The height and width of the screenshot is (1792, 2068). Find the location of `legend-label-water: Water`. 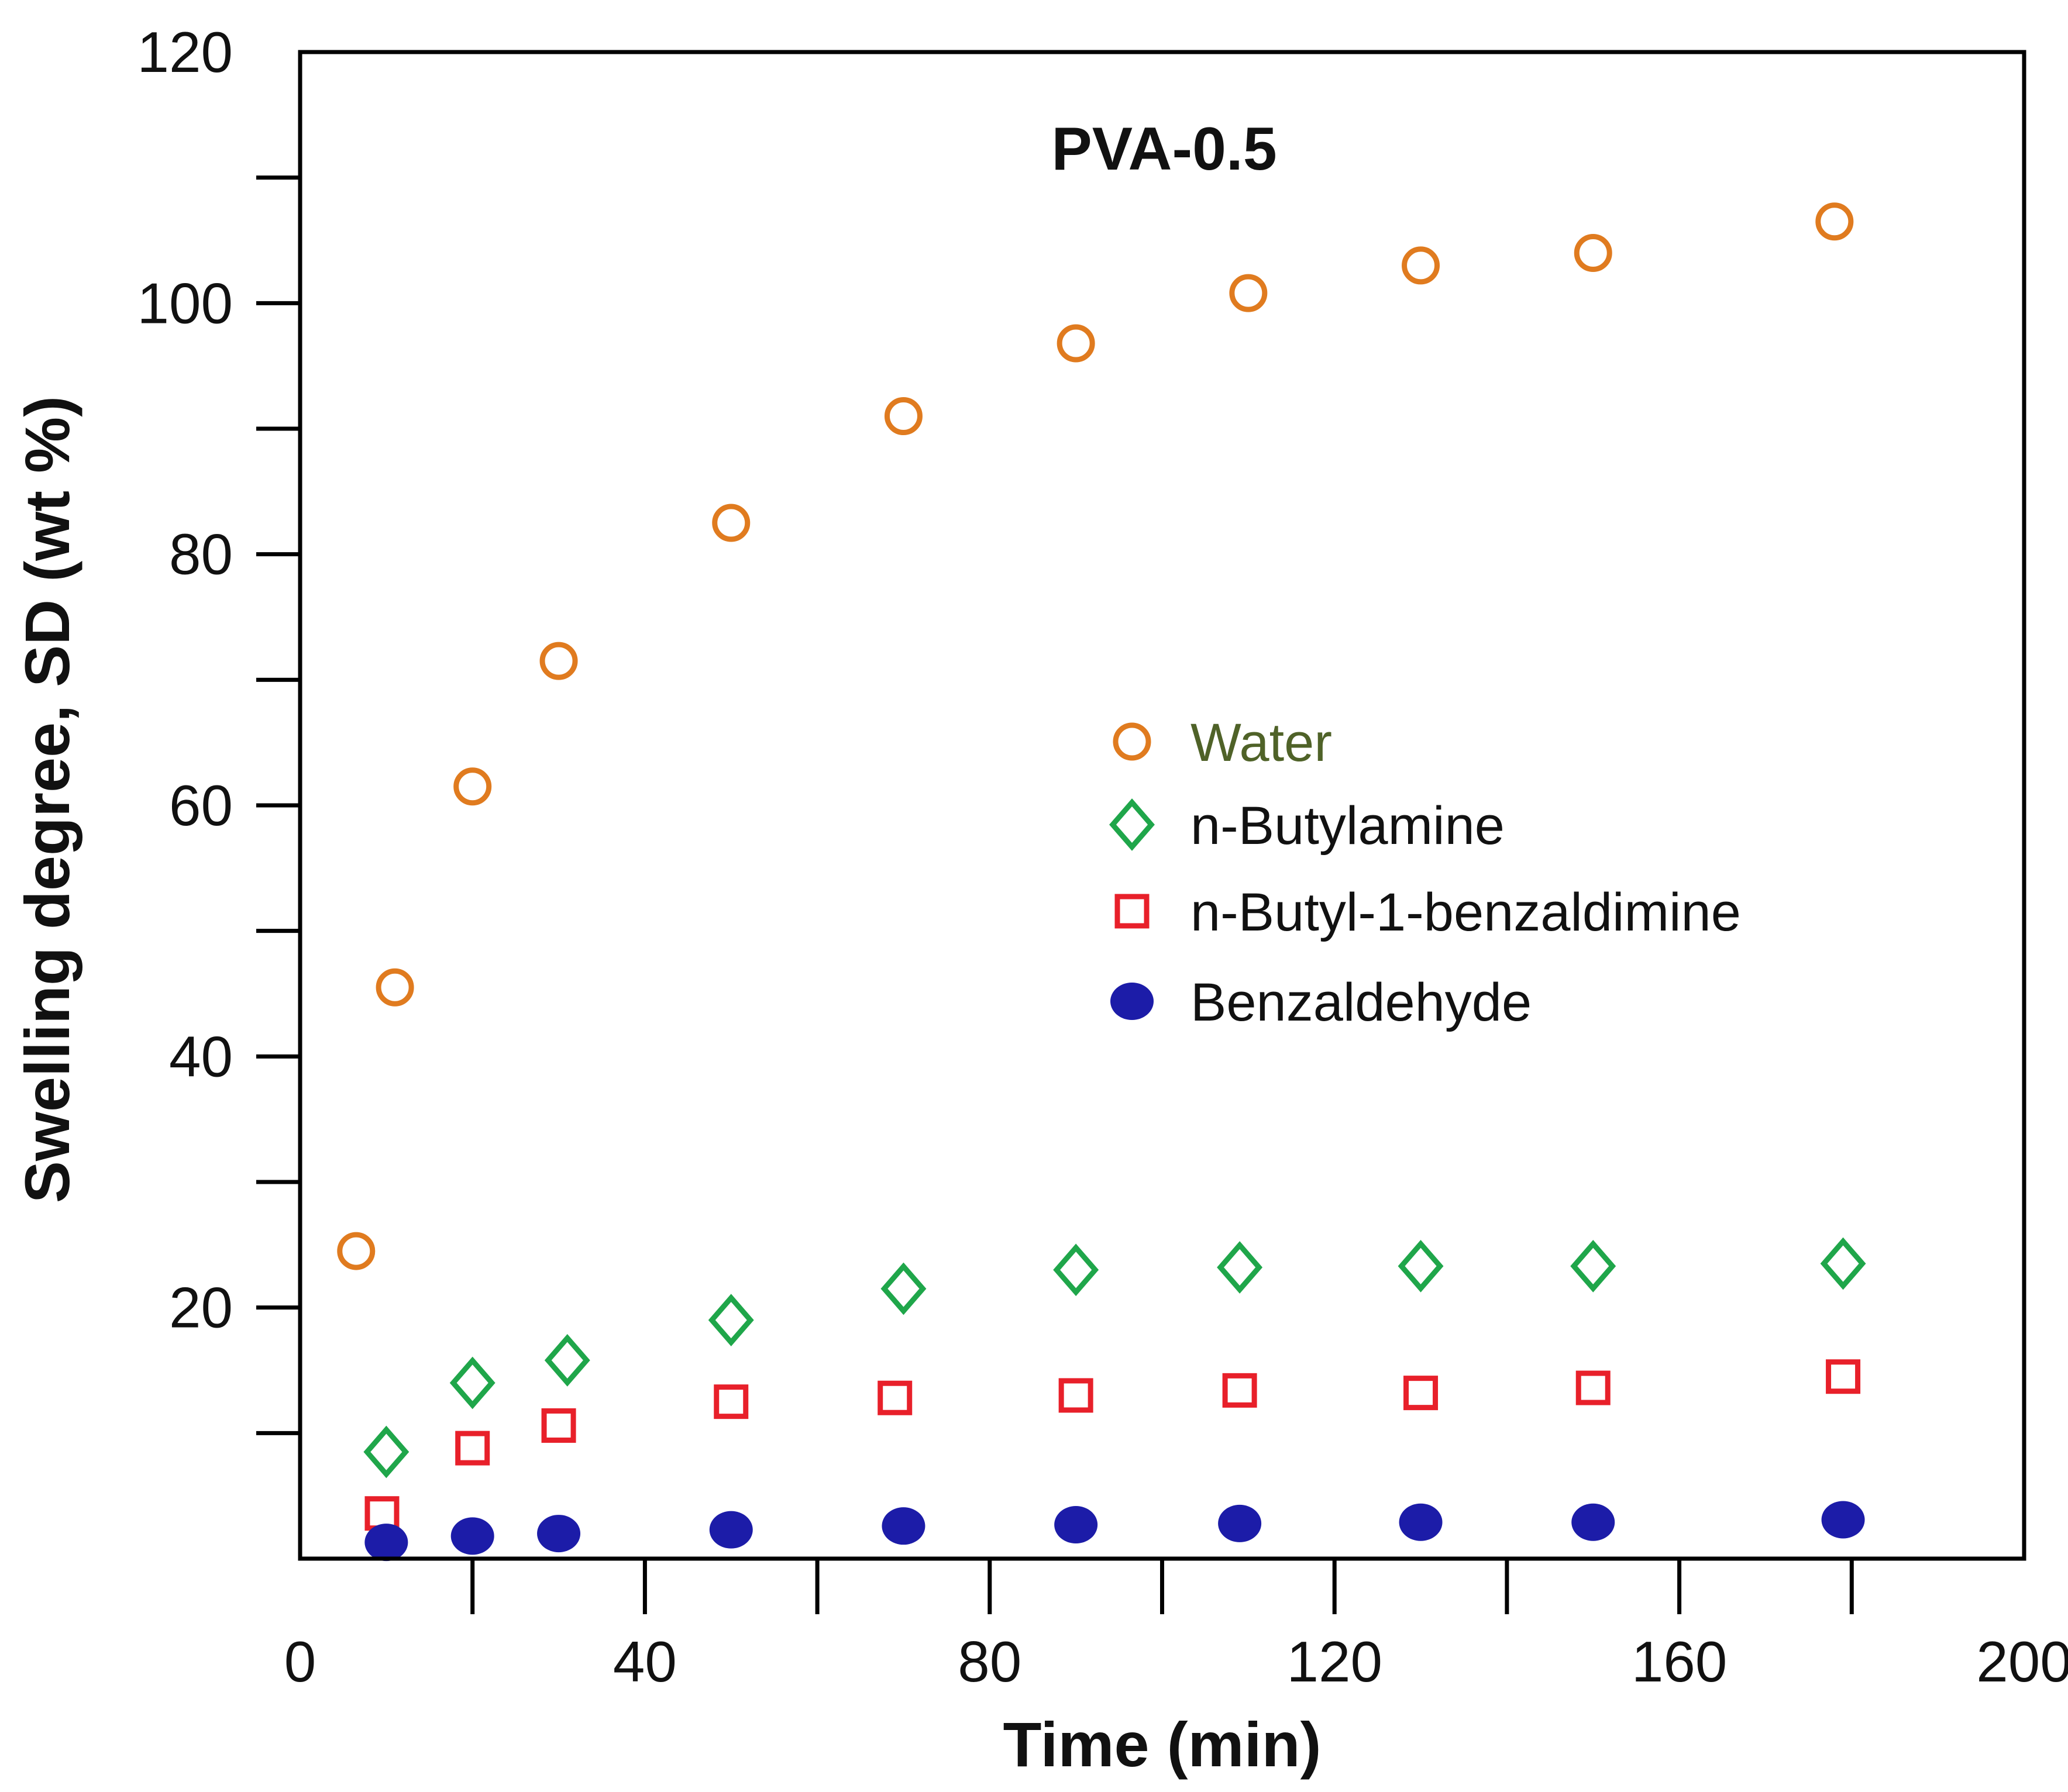

legend-label-water: Water is located at coordinates (1261, 743).